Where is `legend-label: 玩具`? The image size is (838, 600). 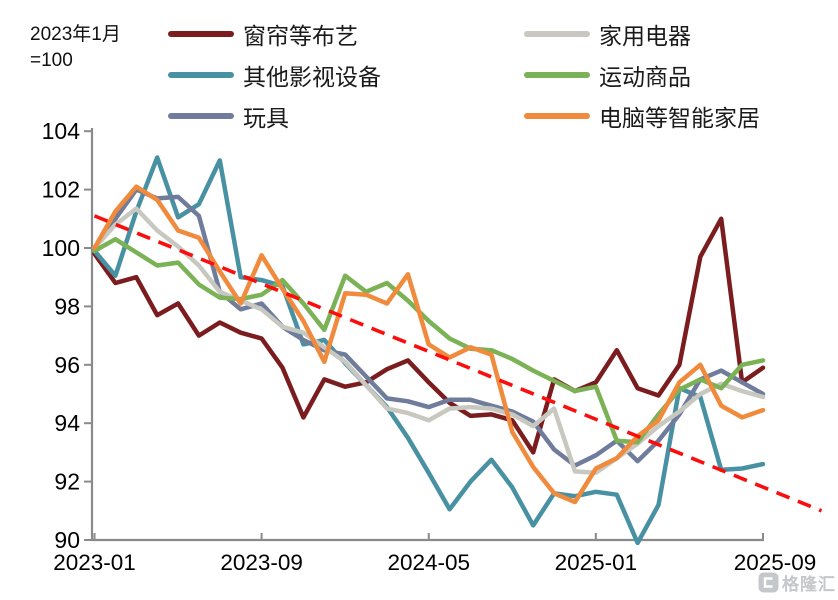 legend-label: 玩具 is located at coordinates (266, 118).